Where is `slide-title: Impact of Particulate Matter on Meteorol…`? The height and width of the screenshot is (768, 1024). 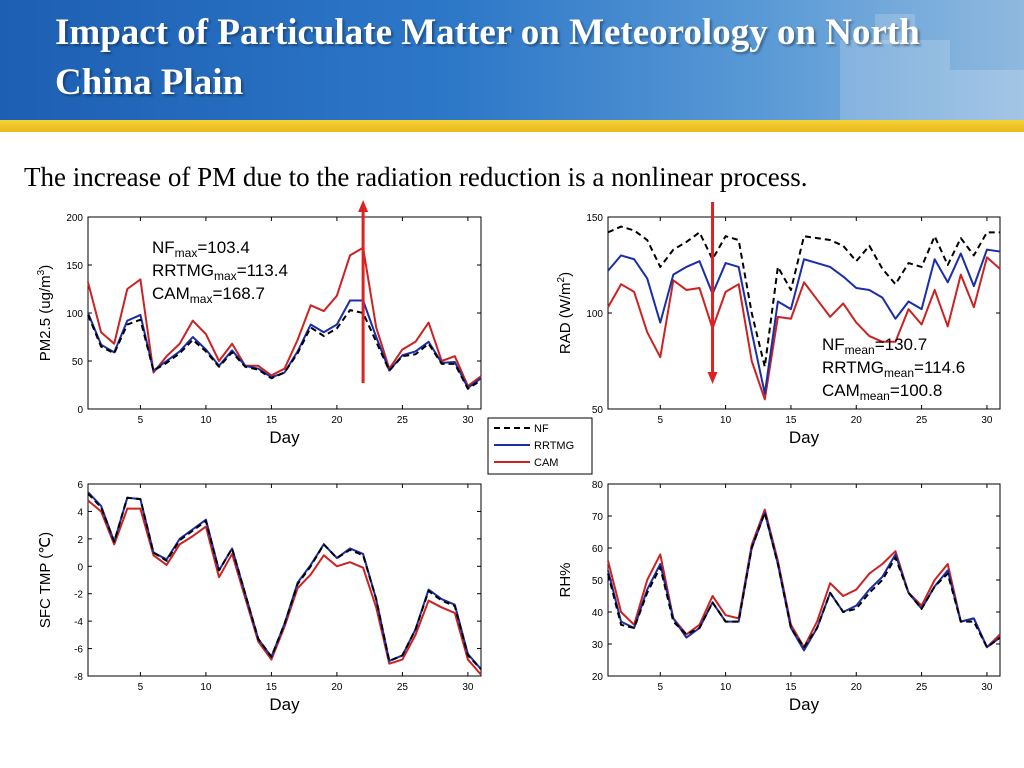 slide-title: Impact of Particulate Matter on Meteorol… is located at coordinates (487, 57).